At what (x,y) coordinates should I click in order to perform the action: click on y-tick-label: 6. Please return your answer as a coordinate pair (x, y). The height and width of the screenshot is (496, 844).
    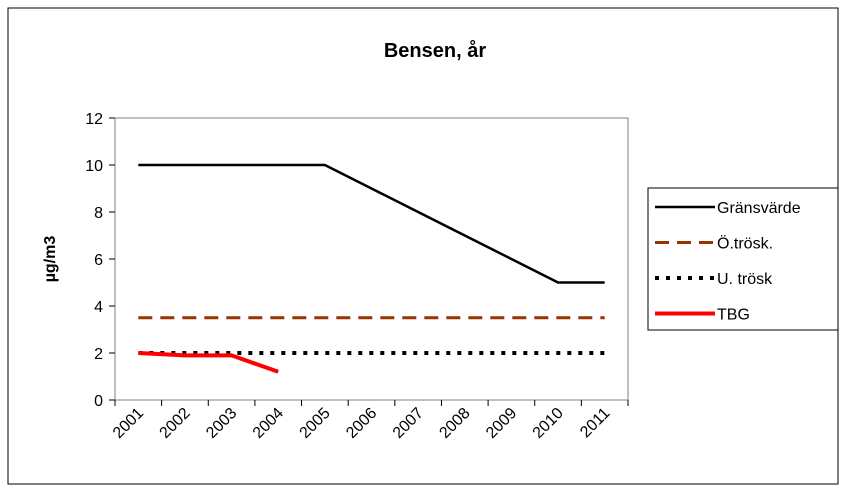
    Looking at the image, I should click on (98, 260).